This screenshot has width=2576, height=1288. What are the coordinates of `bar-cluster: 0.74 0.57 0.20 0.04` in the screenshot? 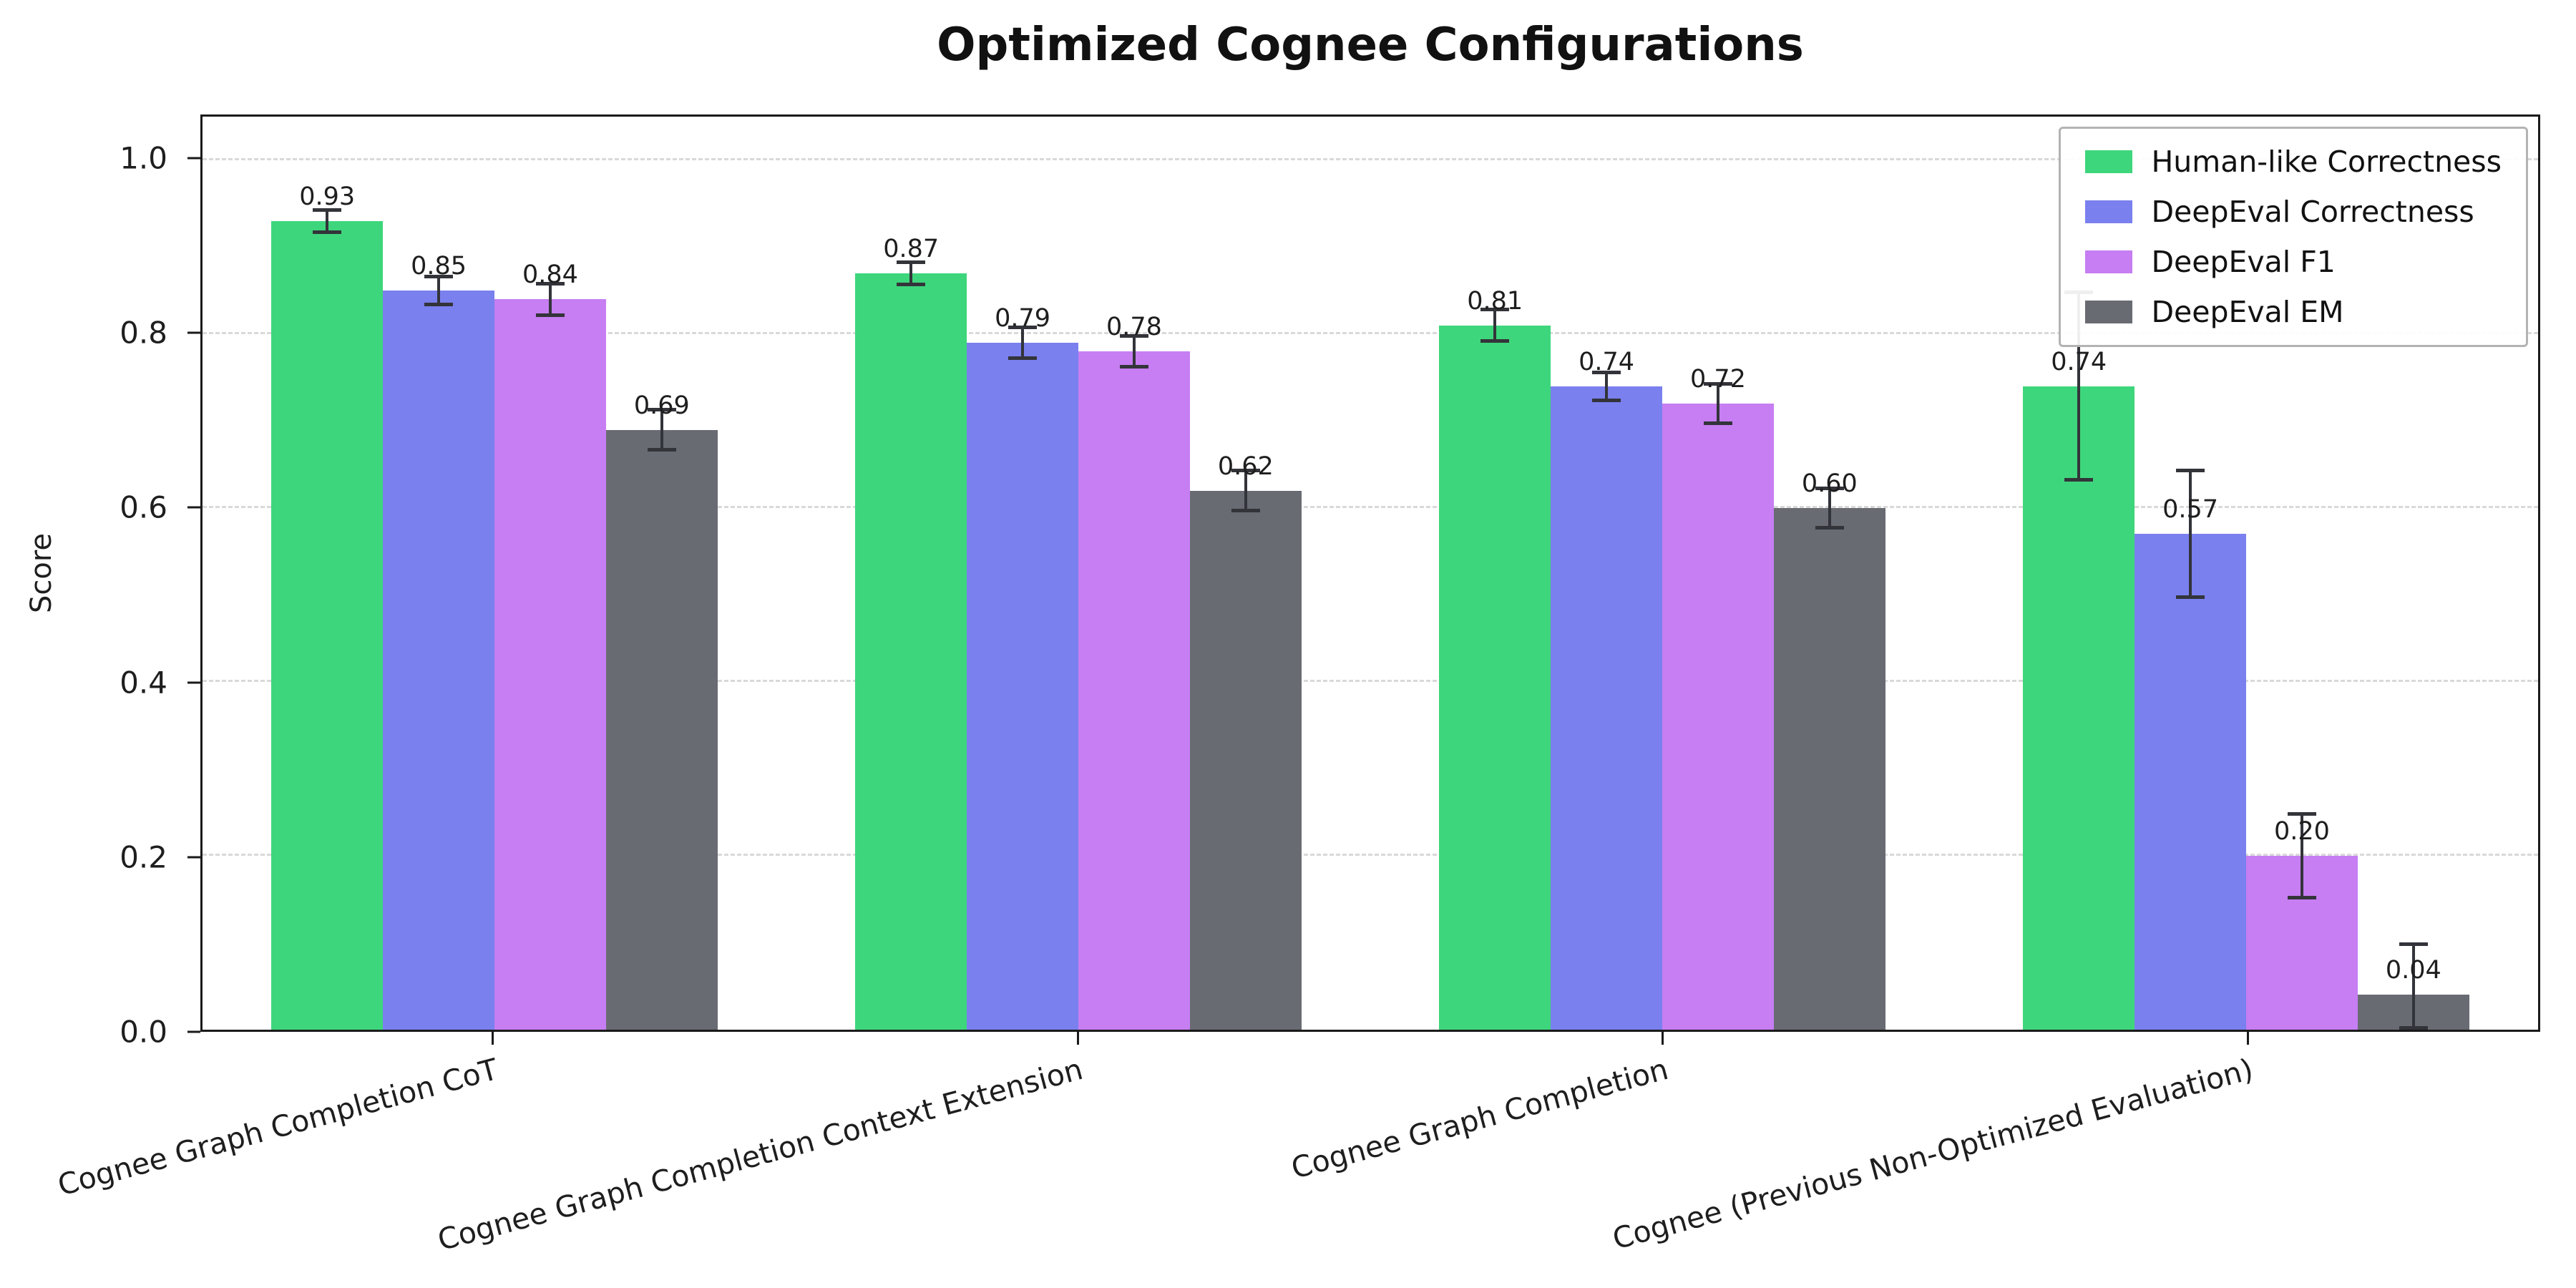 It's located at (2246, 573).